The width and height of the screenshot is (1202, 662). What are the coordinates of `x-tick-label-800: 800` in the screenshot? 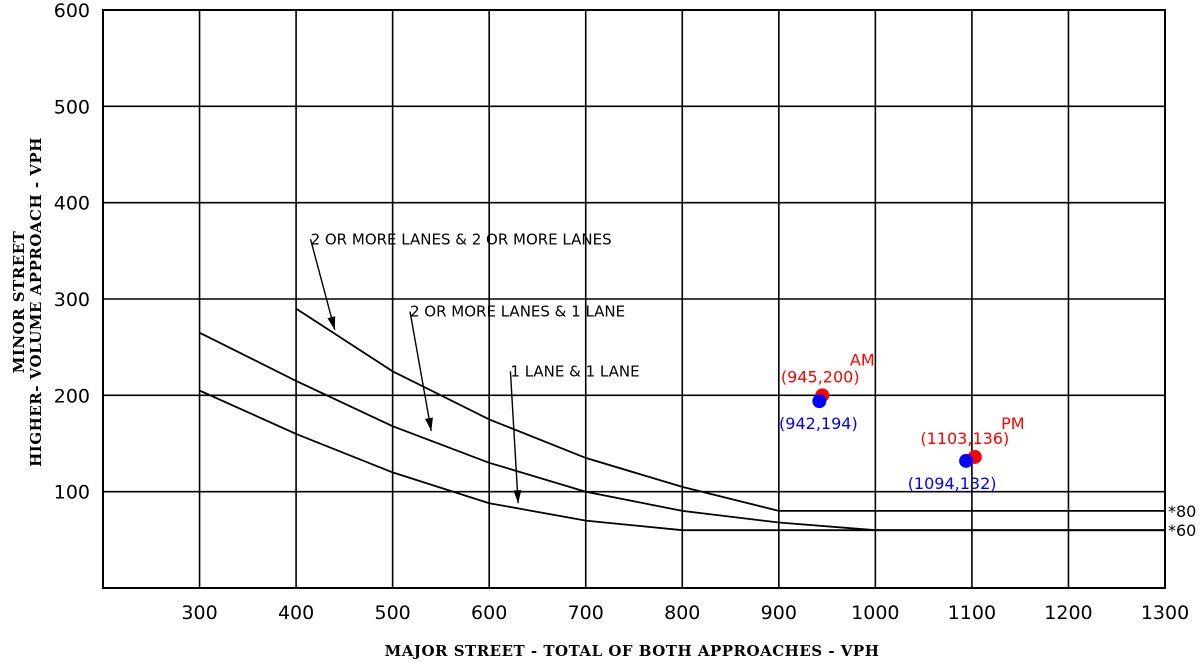 It's located at (682, 613).